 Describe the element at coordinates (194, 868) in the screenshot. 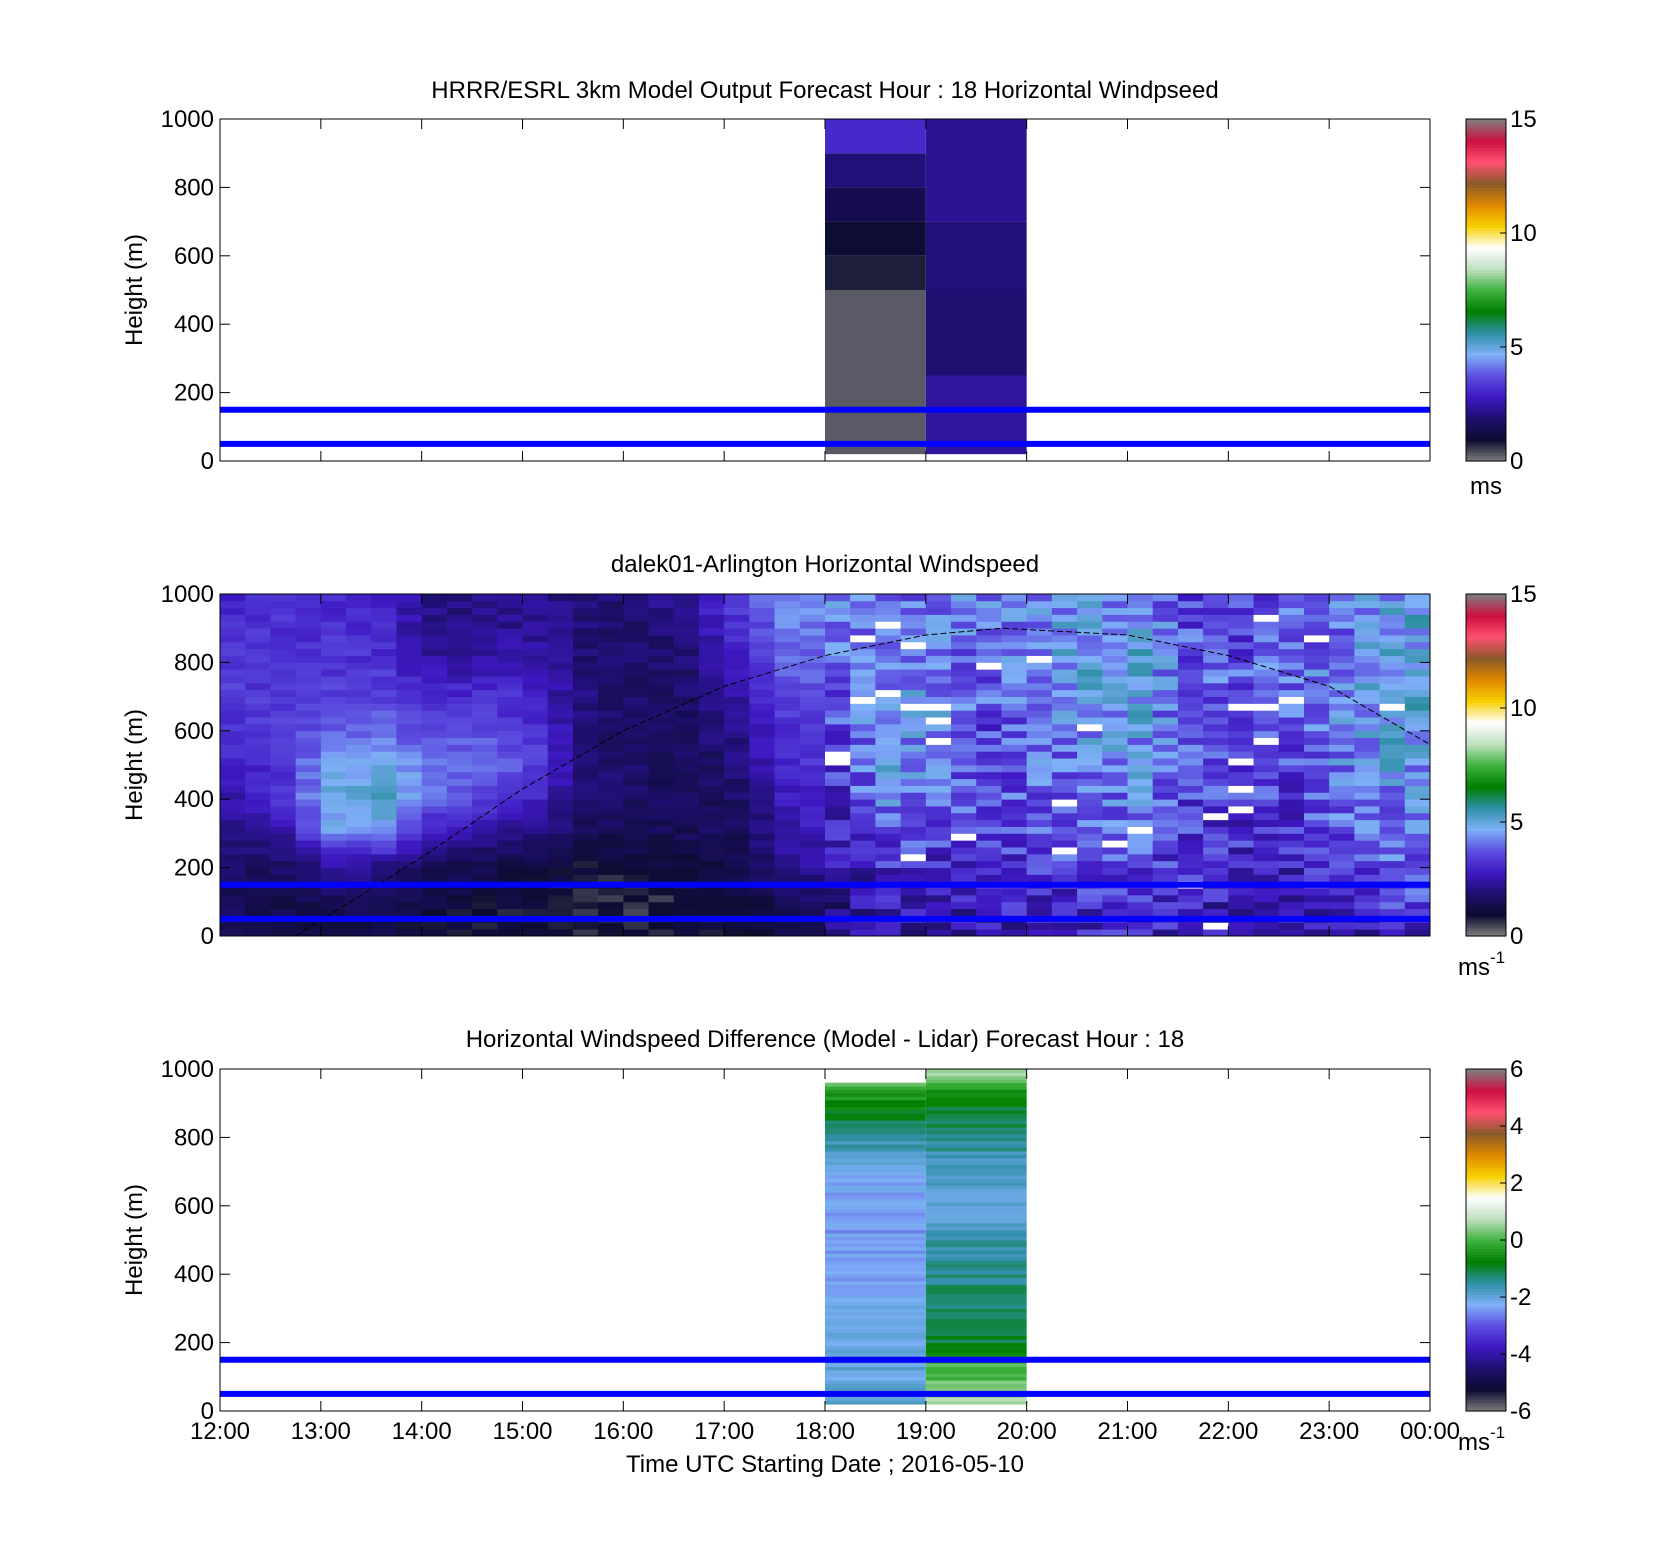

I see `y-tick-label: 200` at that location.